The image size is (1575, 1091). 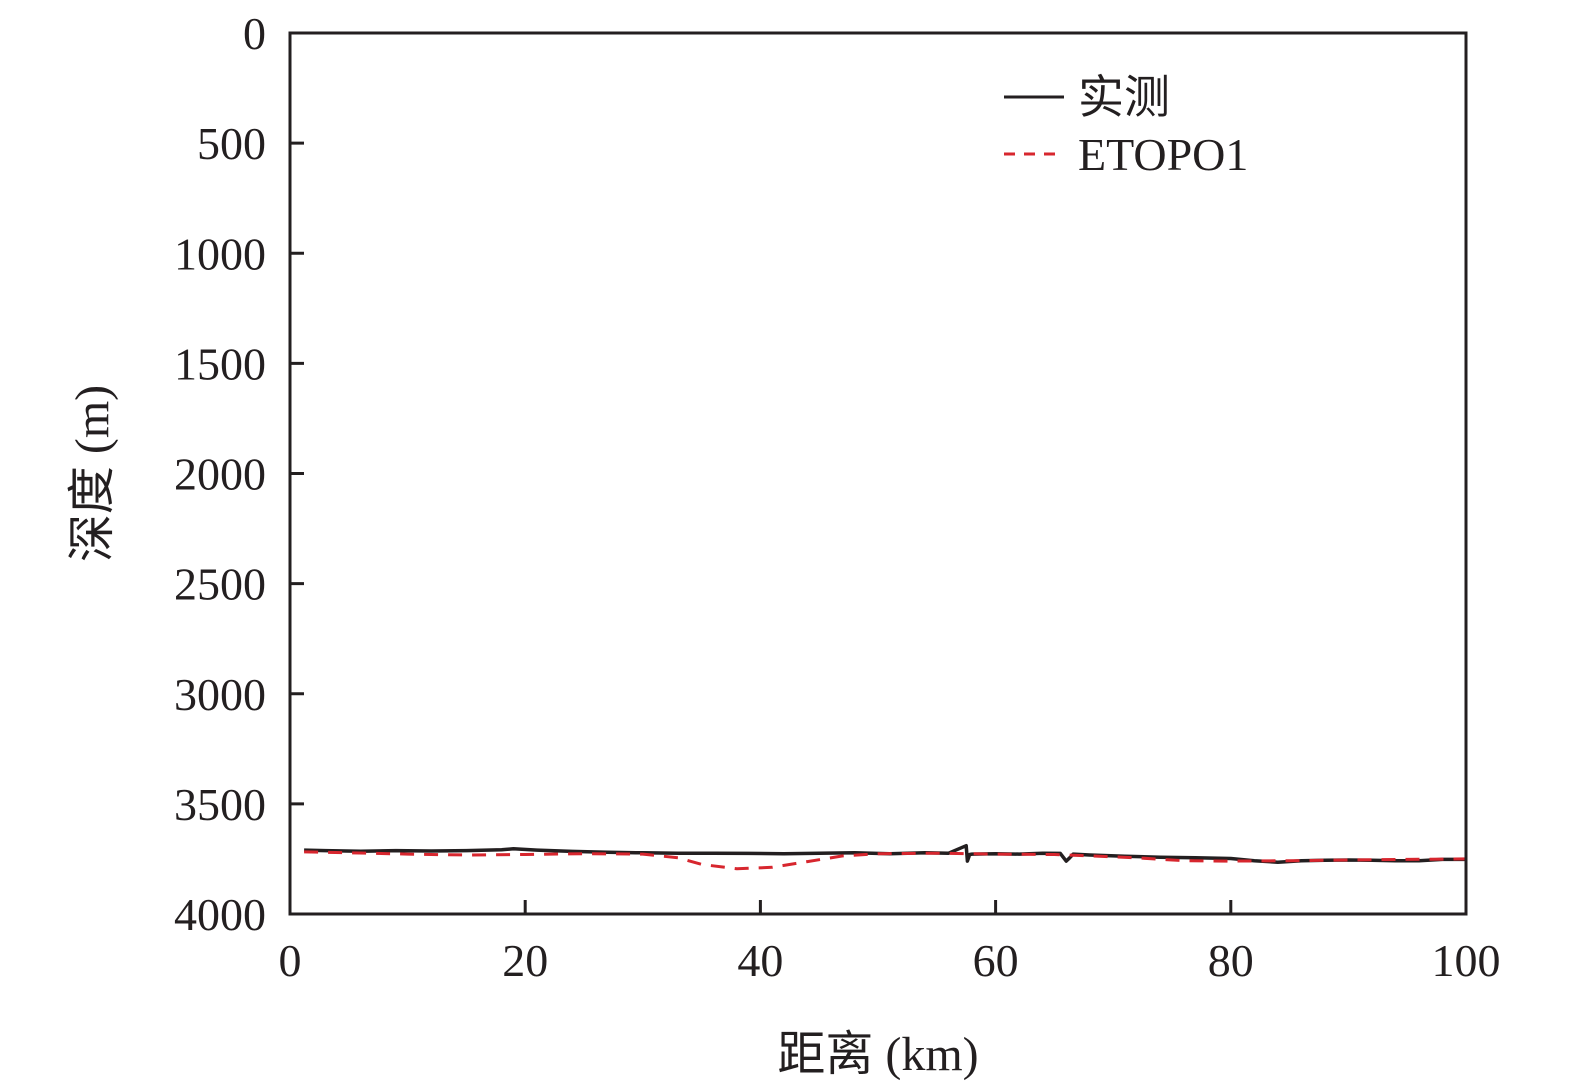 I want to click on y-tick-label: 3000, so click(x=220, y=694).